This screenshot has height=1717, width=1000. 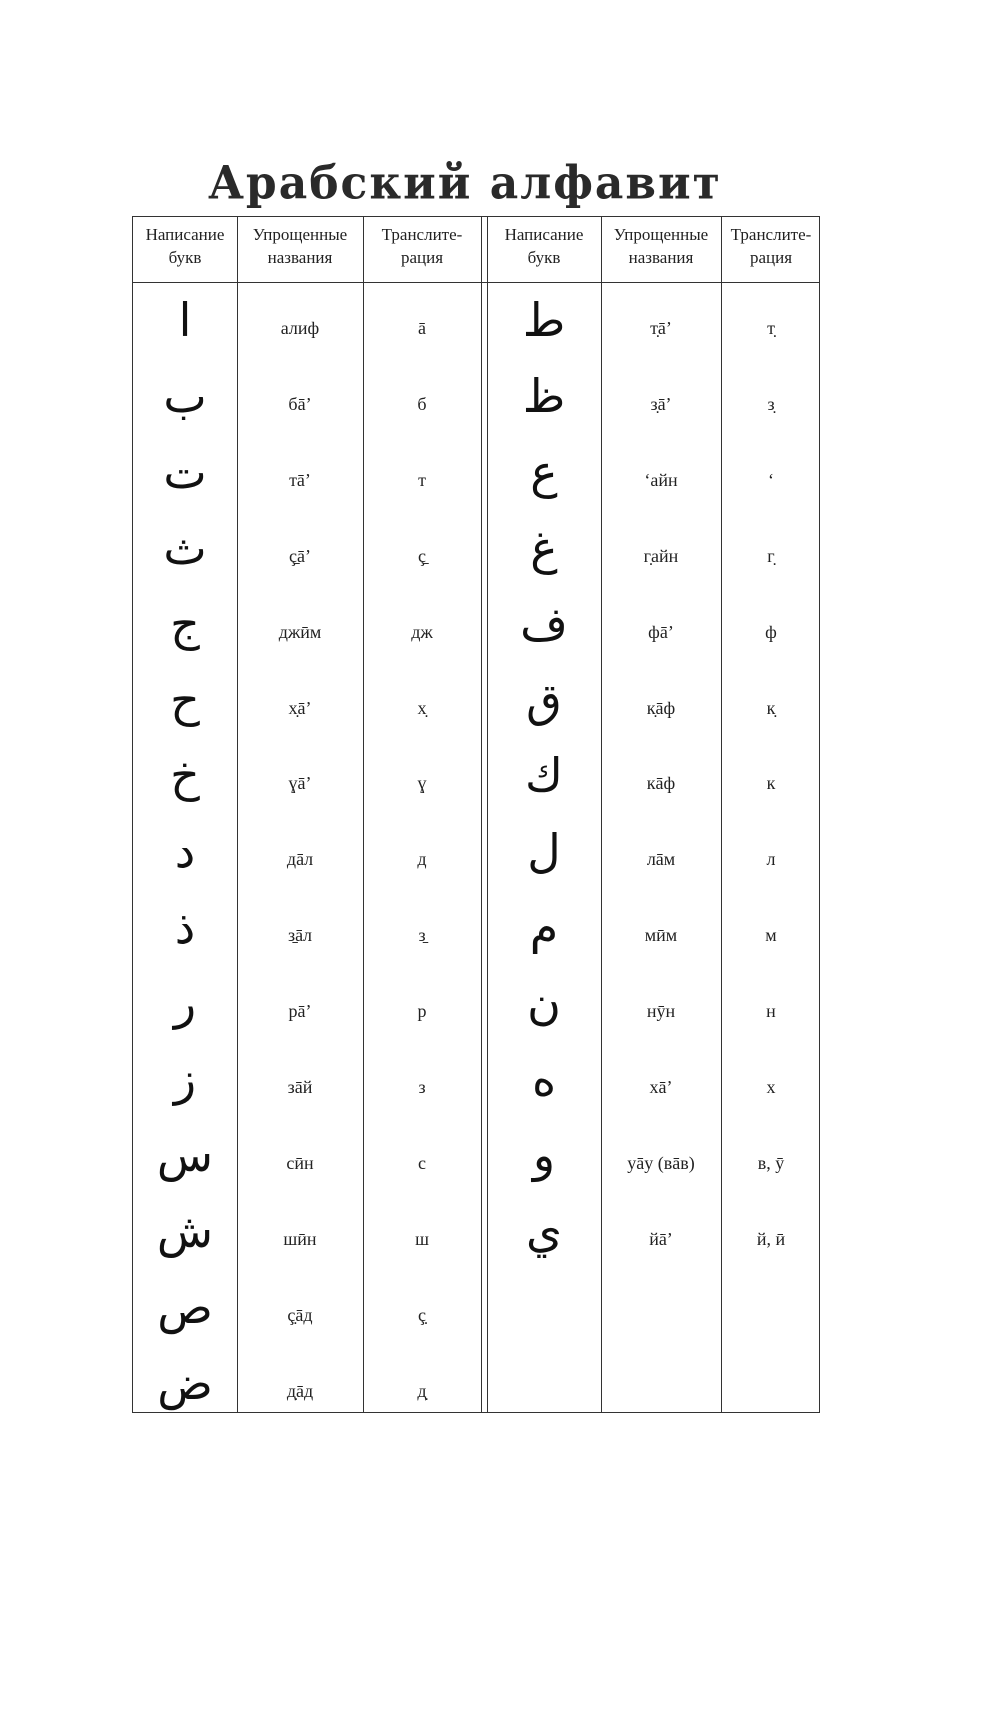 I want to click on letter-name: з̱āл, so click(x=300, y=935).